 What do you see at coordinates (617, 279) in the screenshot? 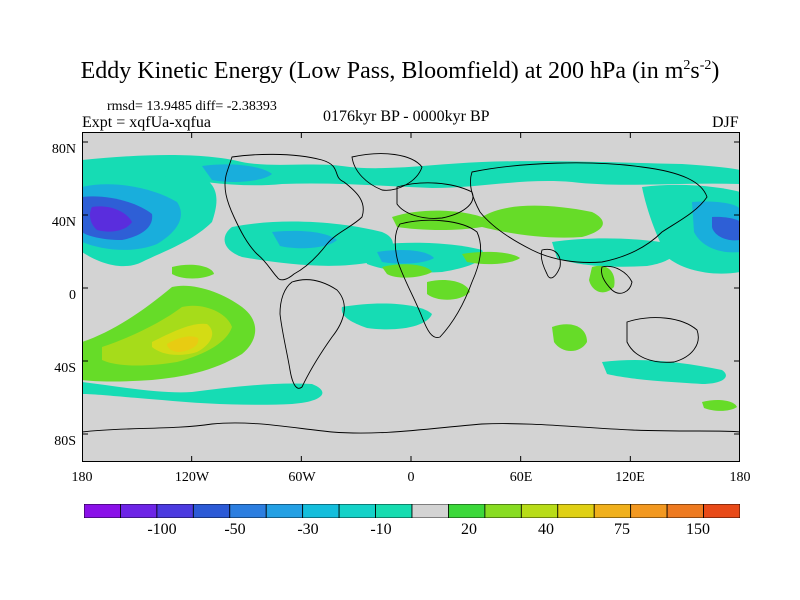
I see `coastline-se-asia` at bounding box center [617, 279].